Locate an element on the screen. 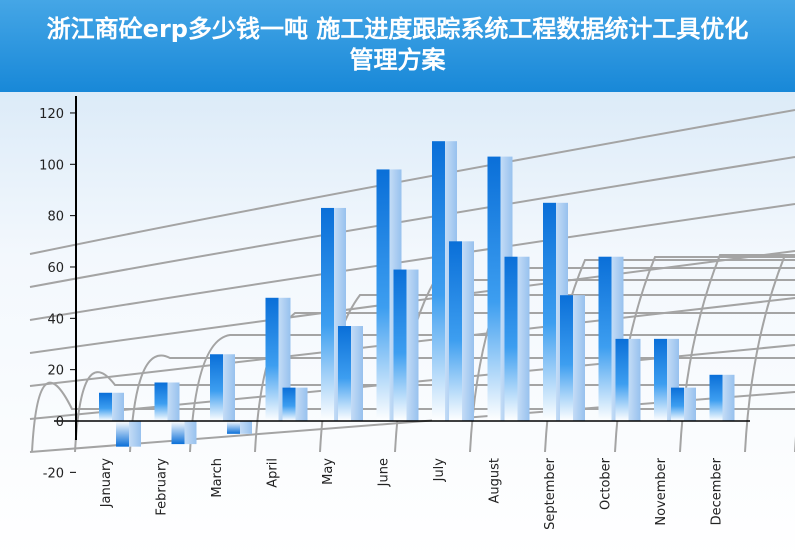 This screenshot has height=560, width=795. y-tick-label: 80 is located at coordinates (55, 217).